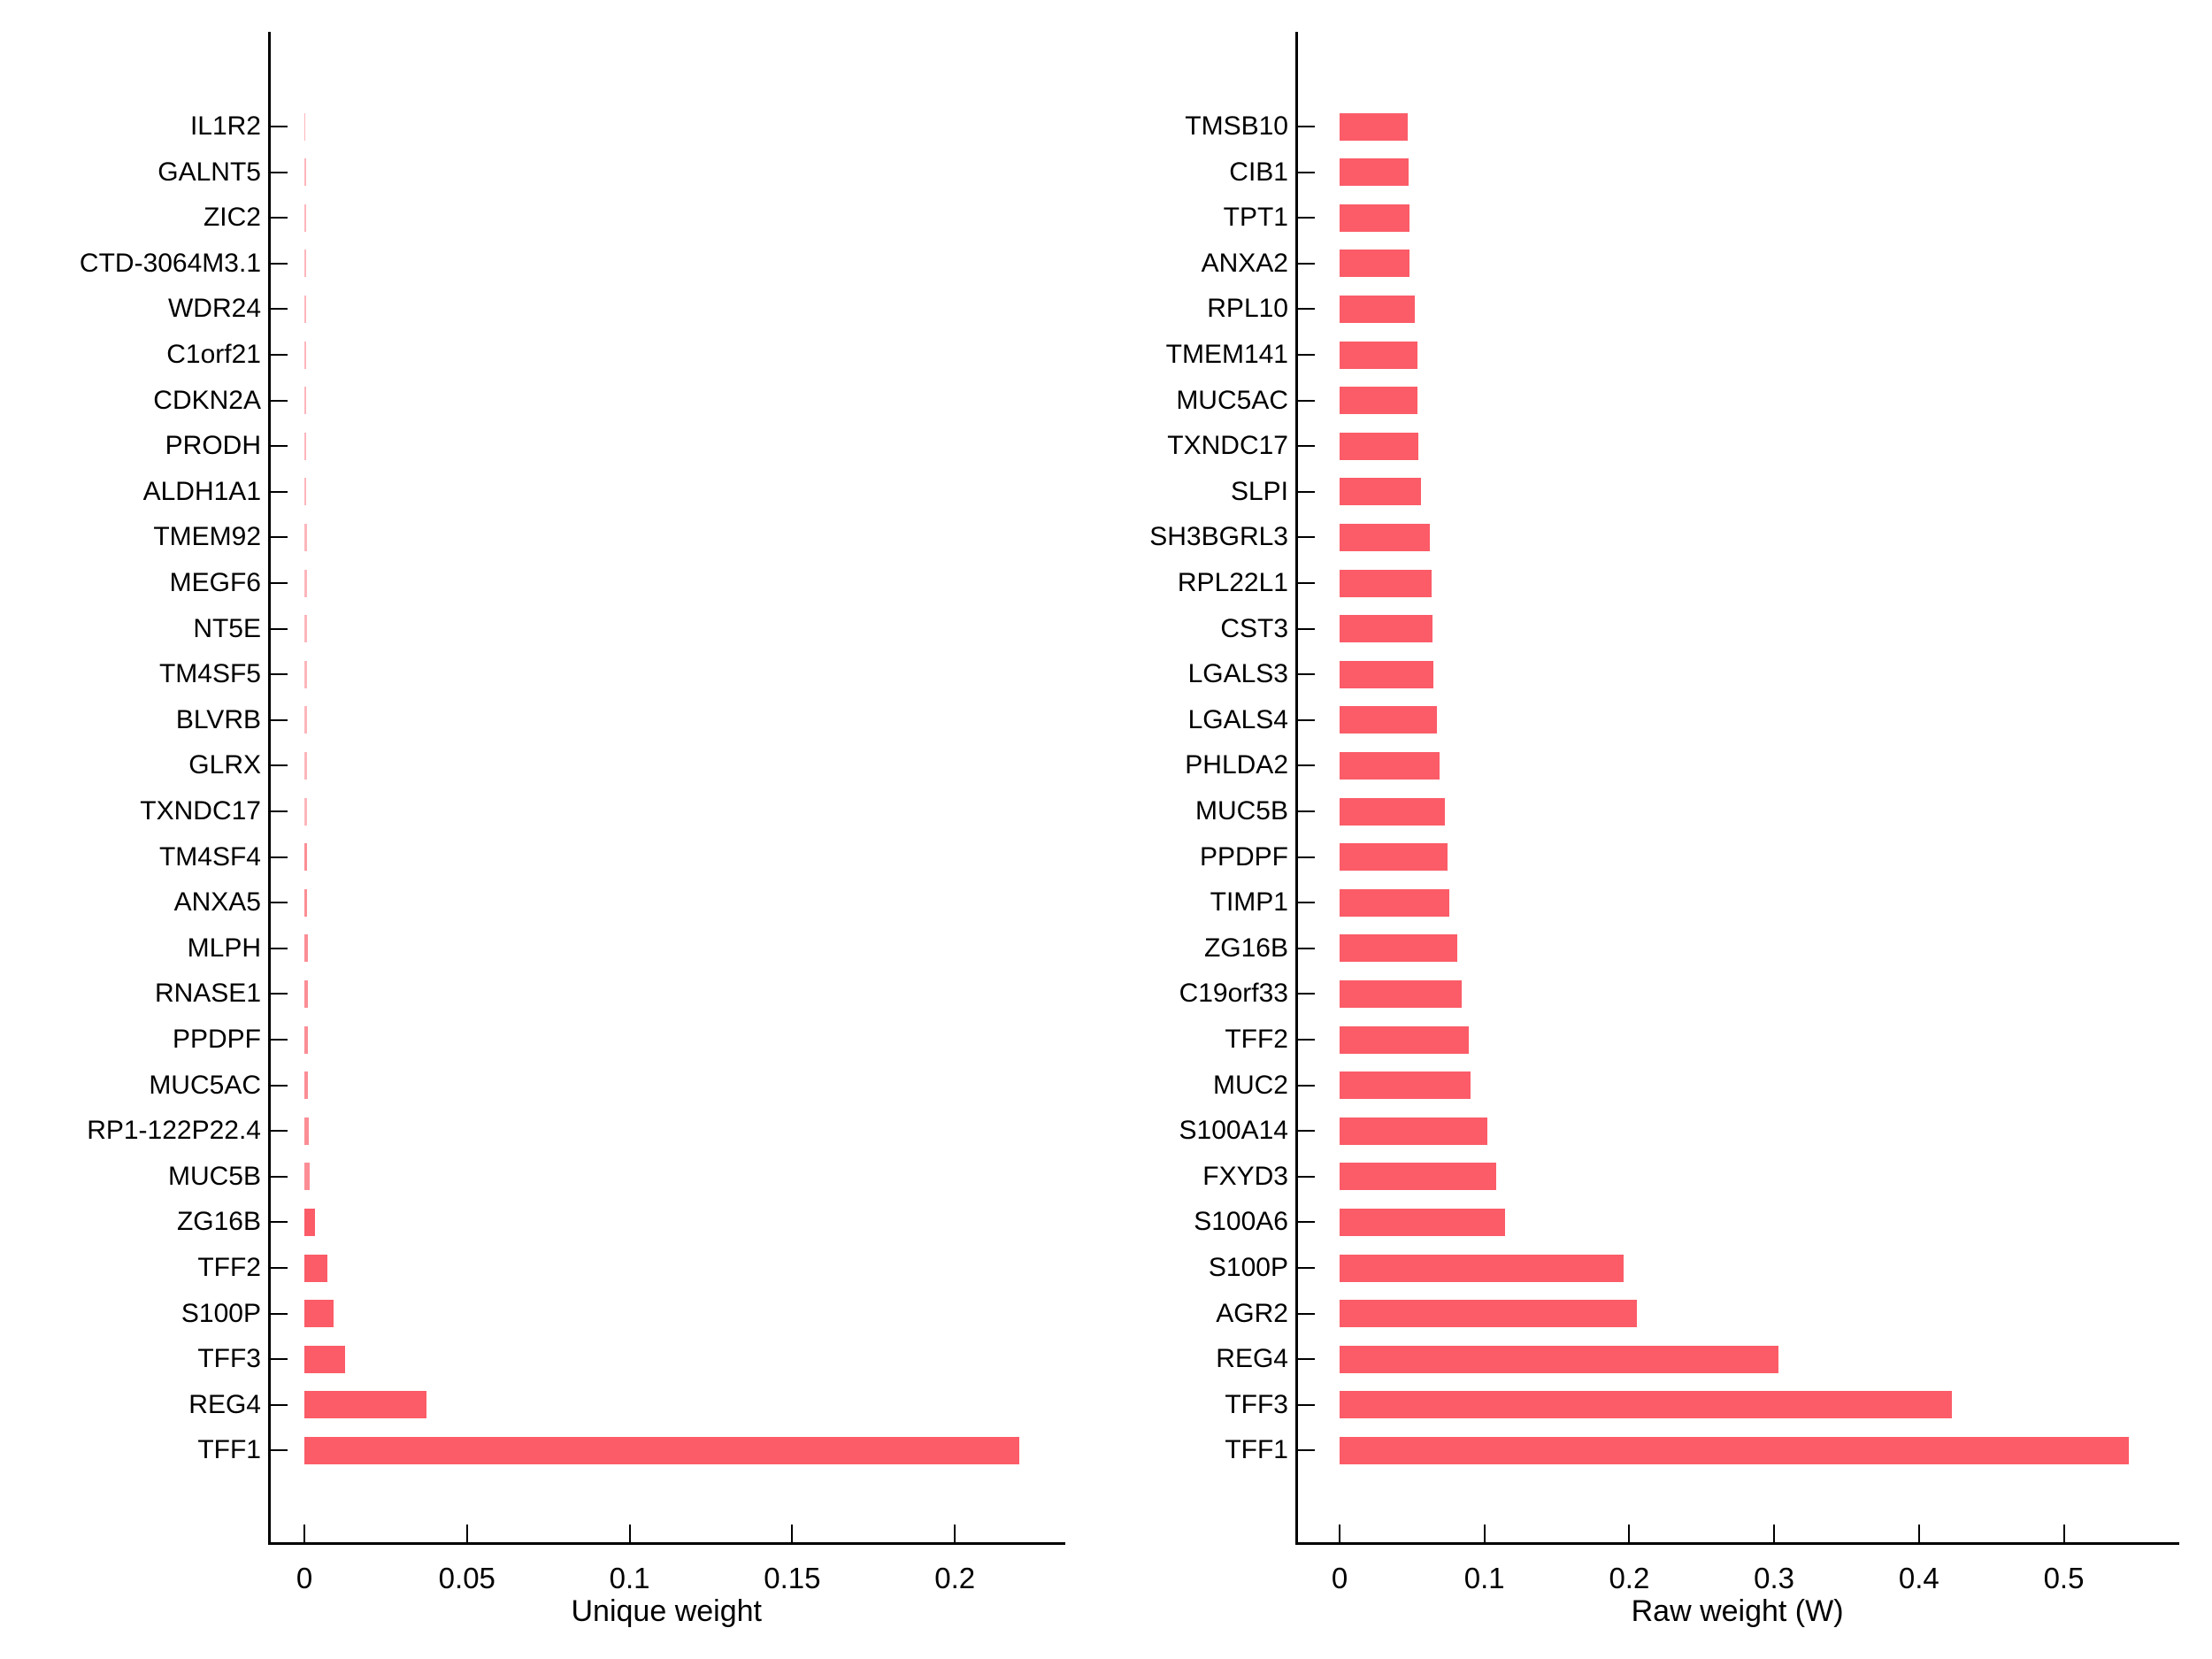 Image resolution: width=2212 pixels, height=1659 pixels. What do you see at coordinates (305, 446) in the screenshot?
I see `bar-PRODH` at bounding box center [305, 446].